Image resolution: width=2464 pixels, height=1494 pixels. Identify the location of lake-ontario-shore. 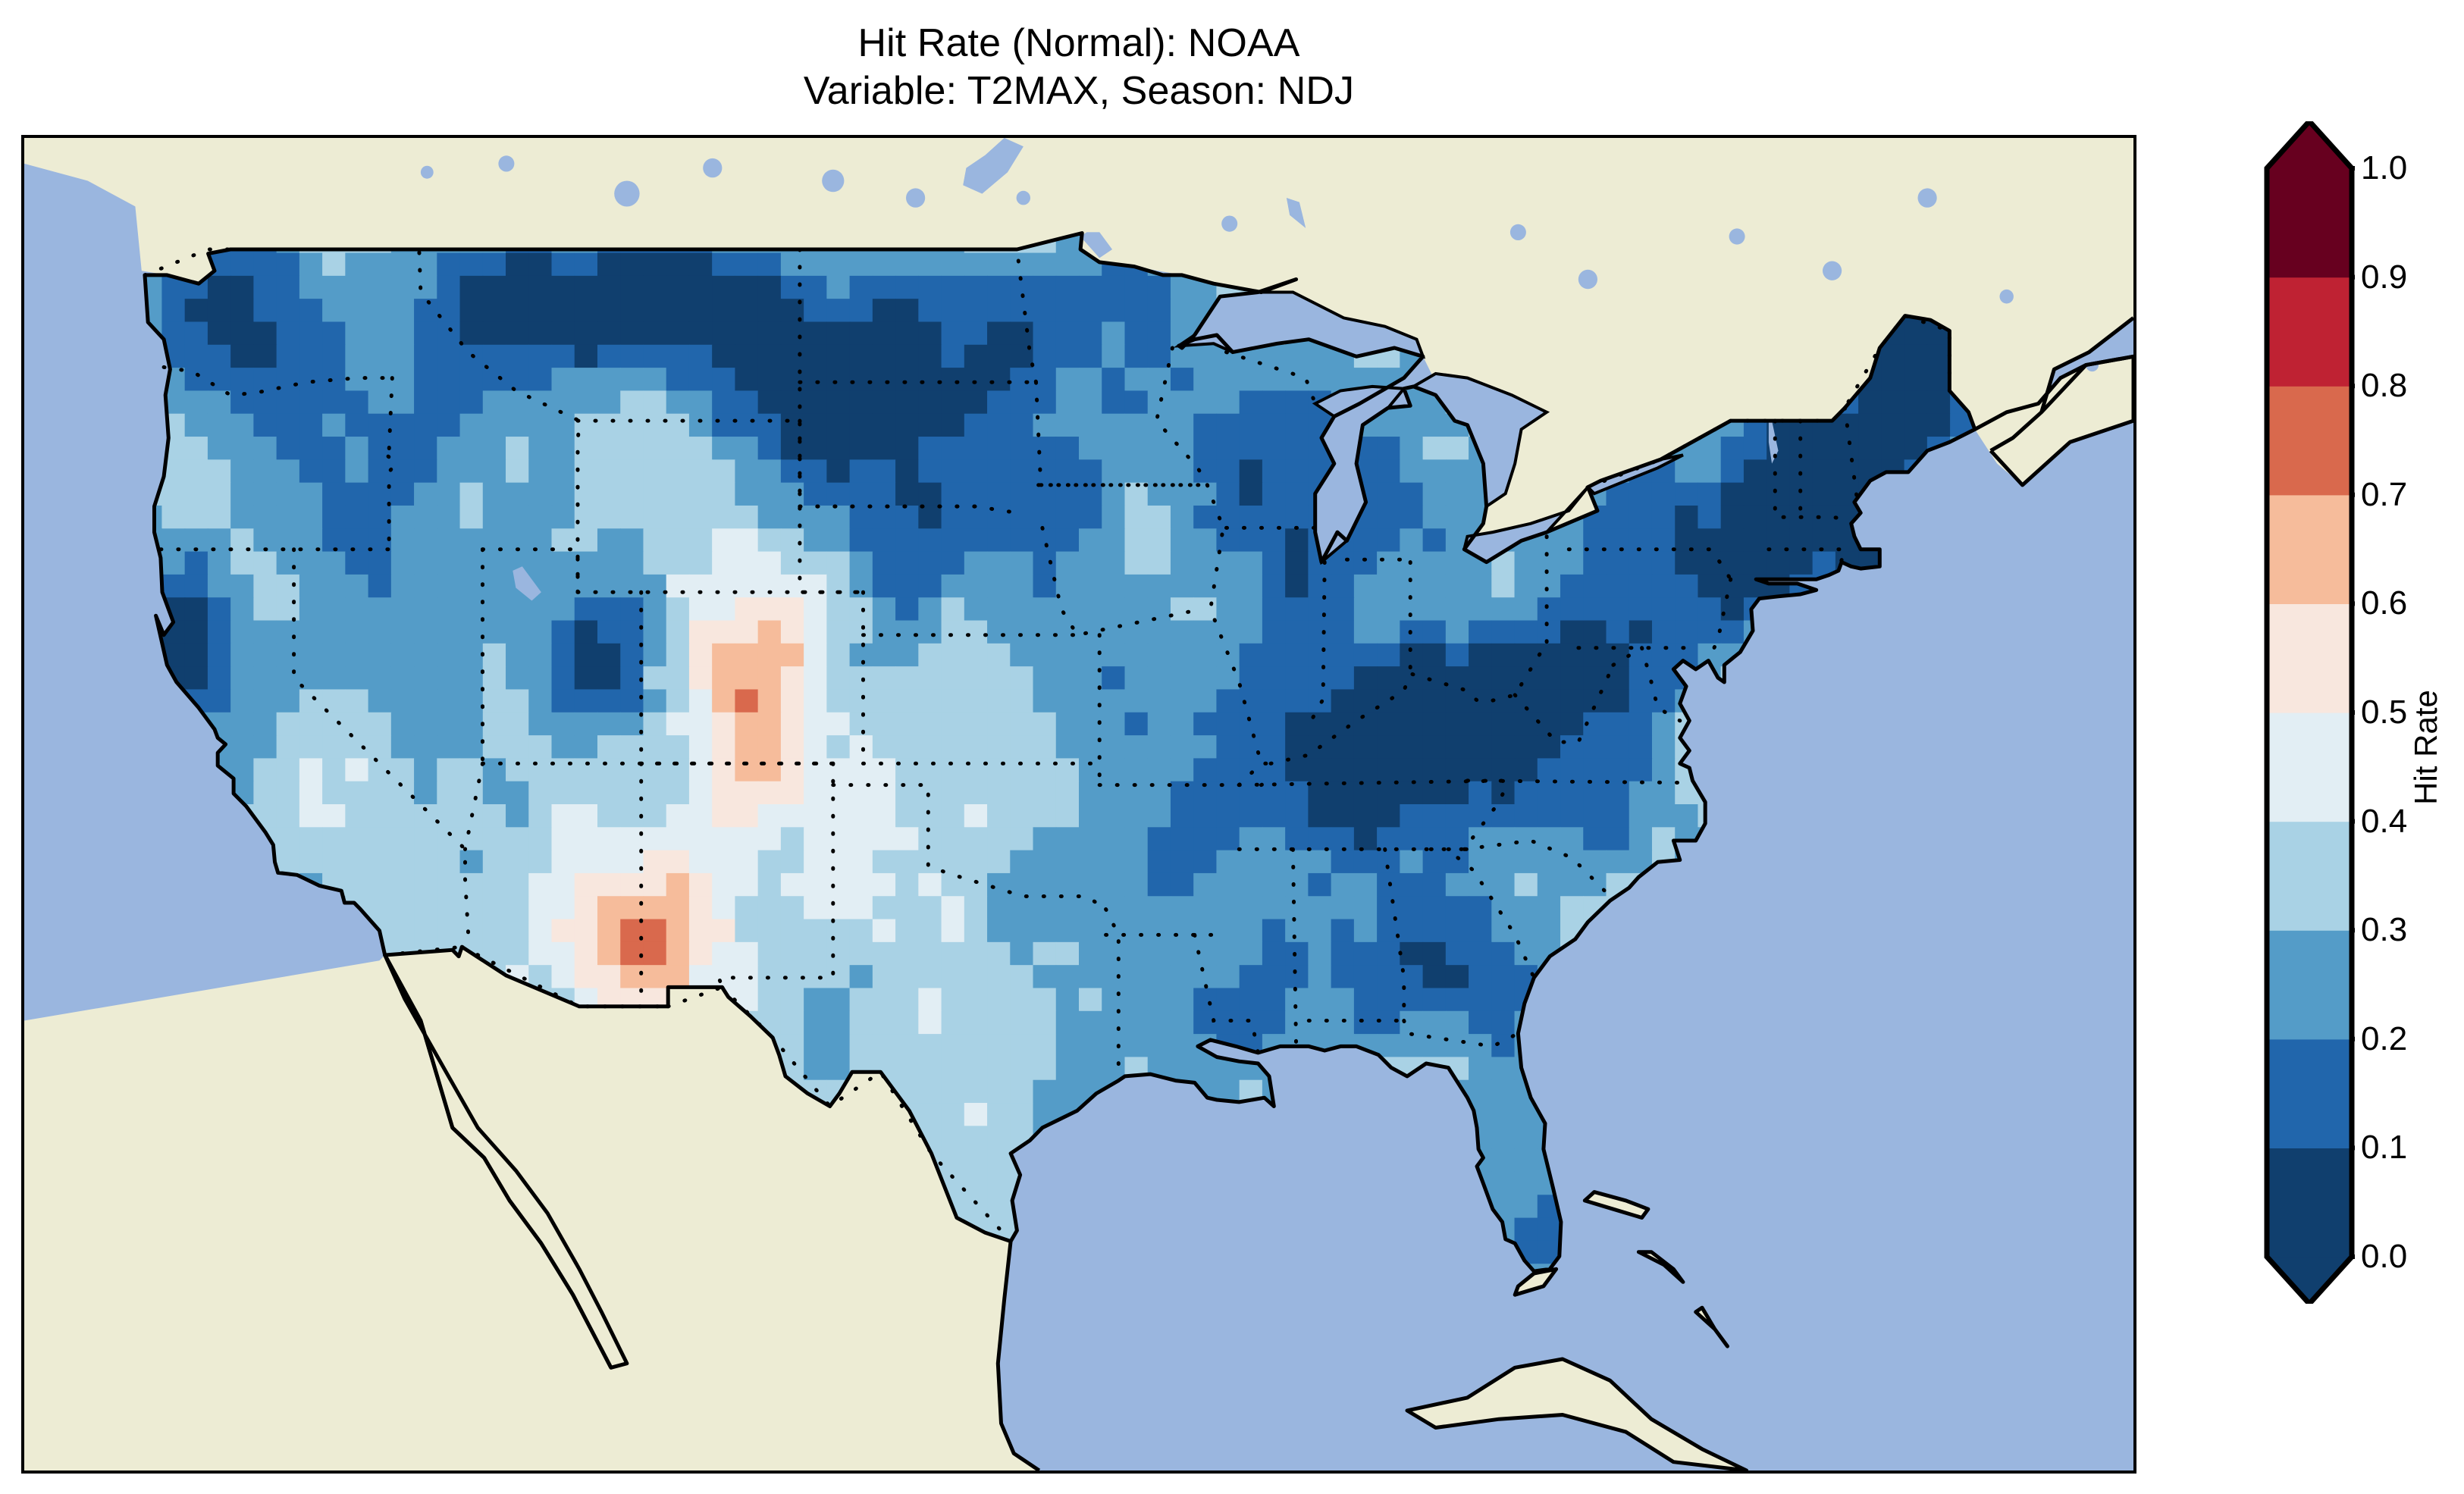
(1635, 474).